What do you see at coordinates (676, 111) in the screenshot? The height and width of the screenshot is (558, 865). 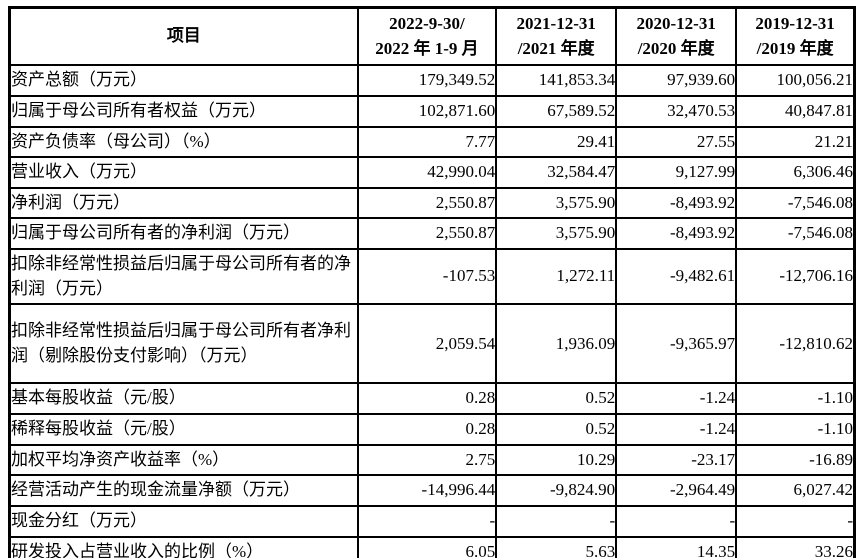 I see `cell-value: 32,470.53` at bounding box center [676, 111].